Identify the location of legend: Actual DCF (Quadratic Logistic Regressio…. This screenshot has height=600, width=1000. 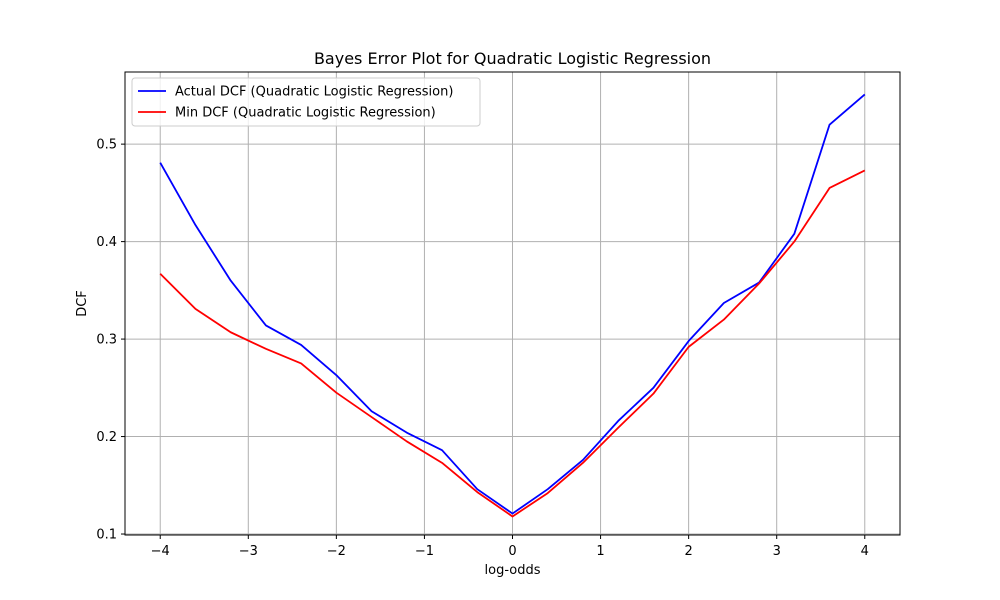
(306, 102).